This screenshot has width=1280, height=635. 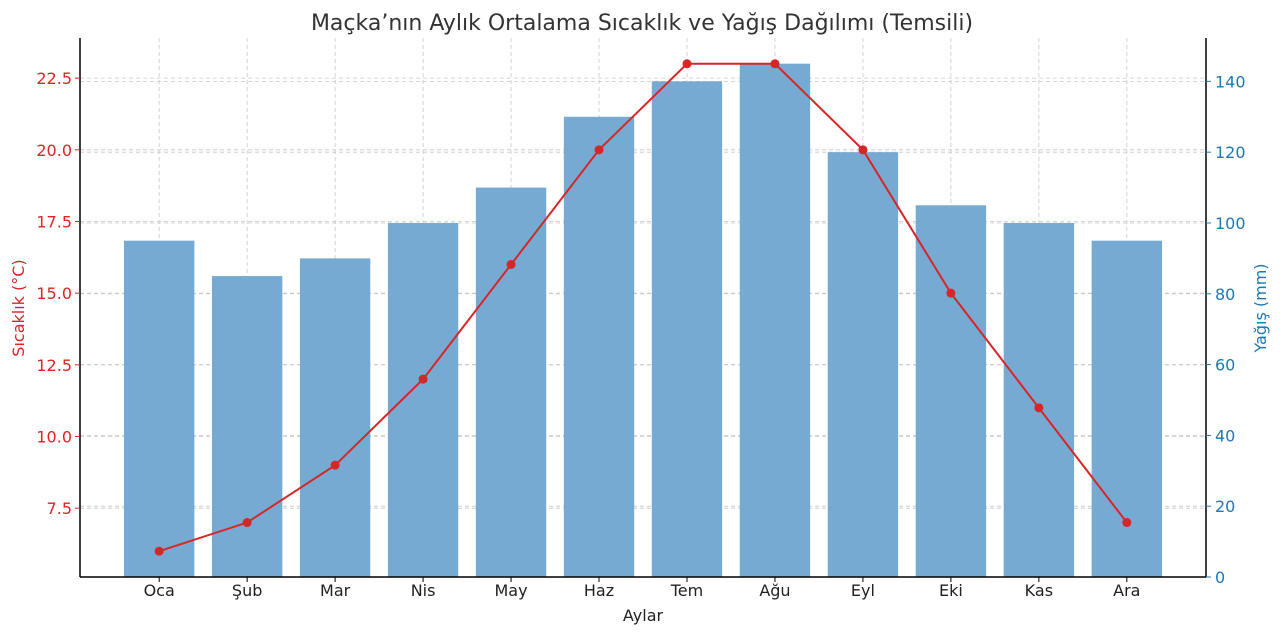 What do you see at coordinates (511, 590) in the screenshot?
I see `x-tick-label: May` at bounding box center [511, 590].